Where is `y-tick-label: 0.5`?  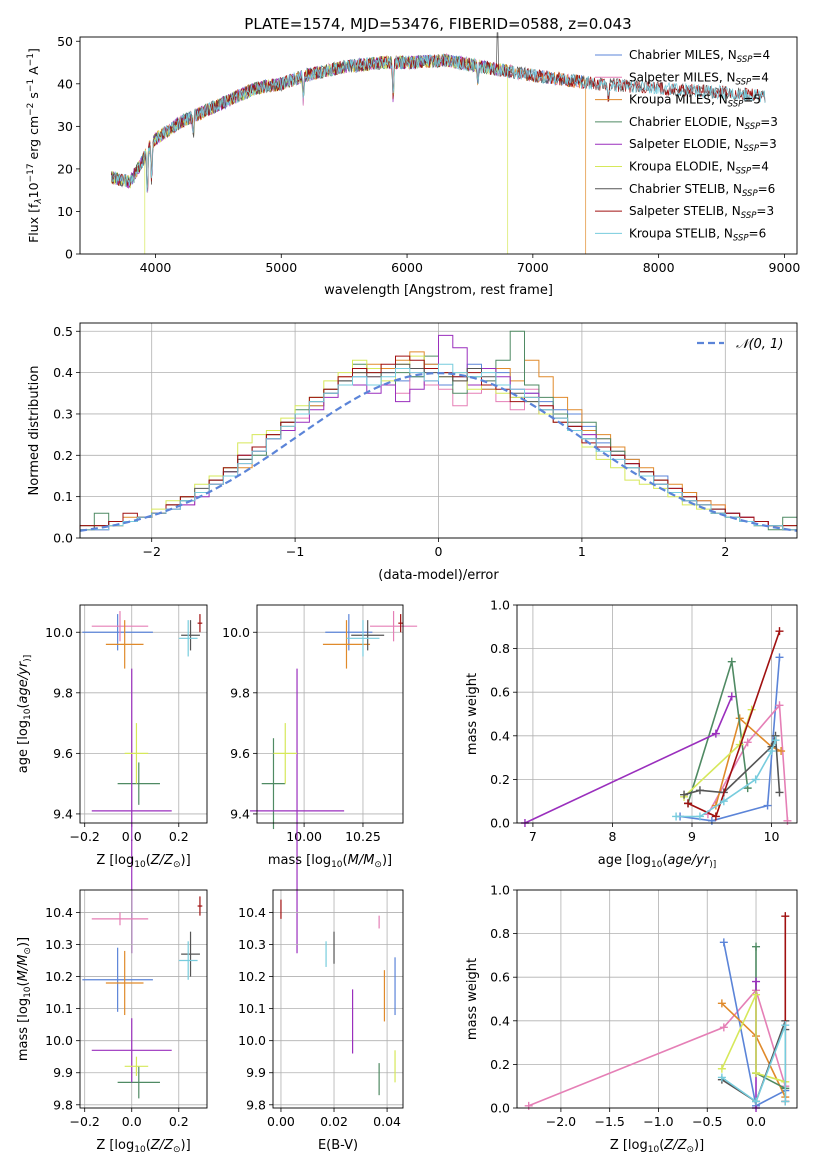
y-tick-label: 0.5 is located at coordinates (63, 331).